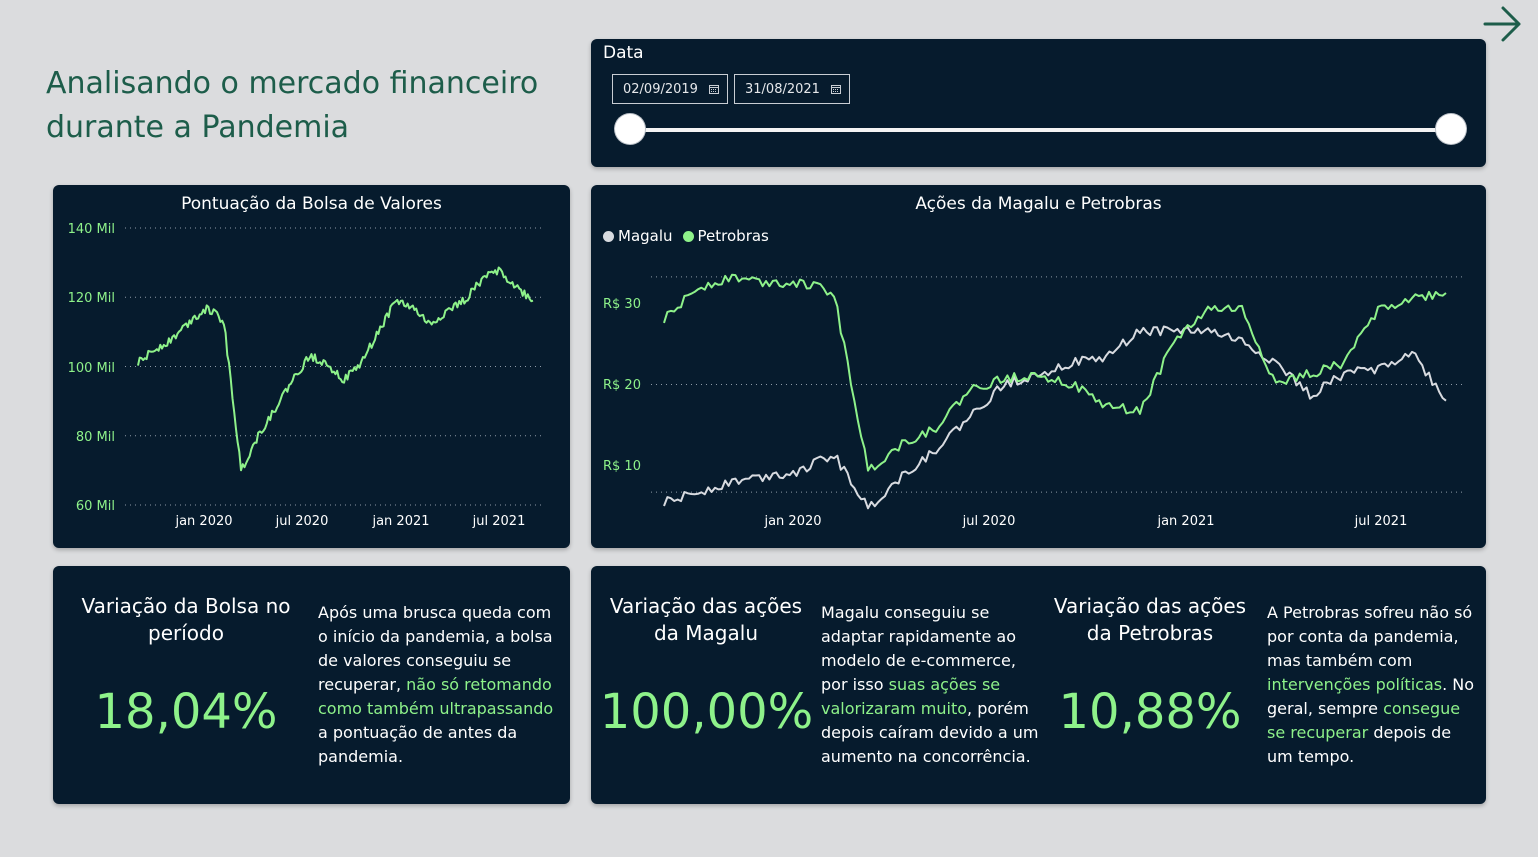 The height and width of the screenshot is (857, 1538). I want to click on text-line: geral, sempre consegue, so click(1373, 709).